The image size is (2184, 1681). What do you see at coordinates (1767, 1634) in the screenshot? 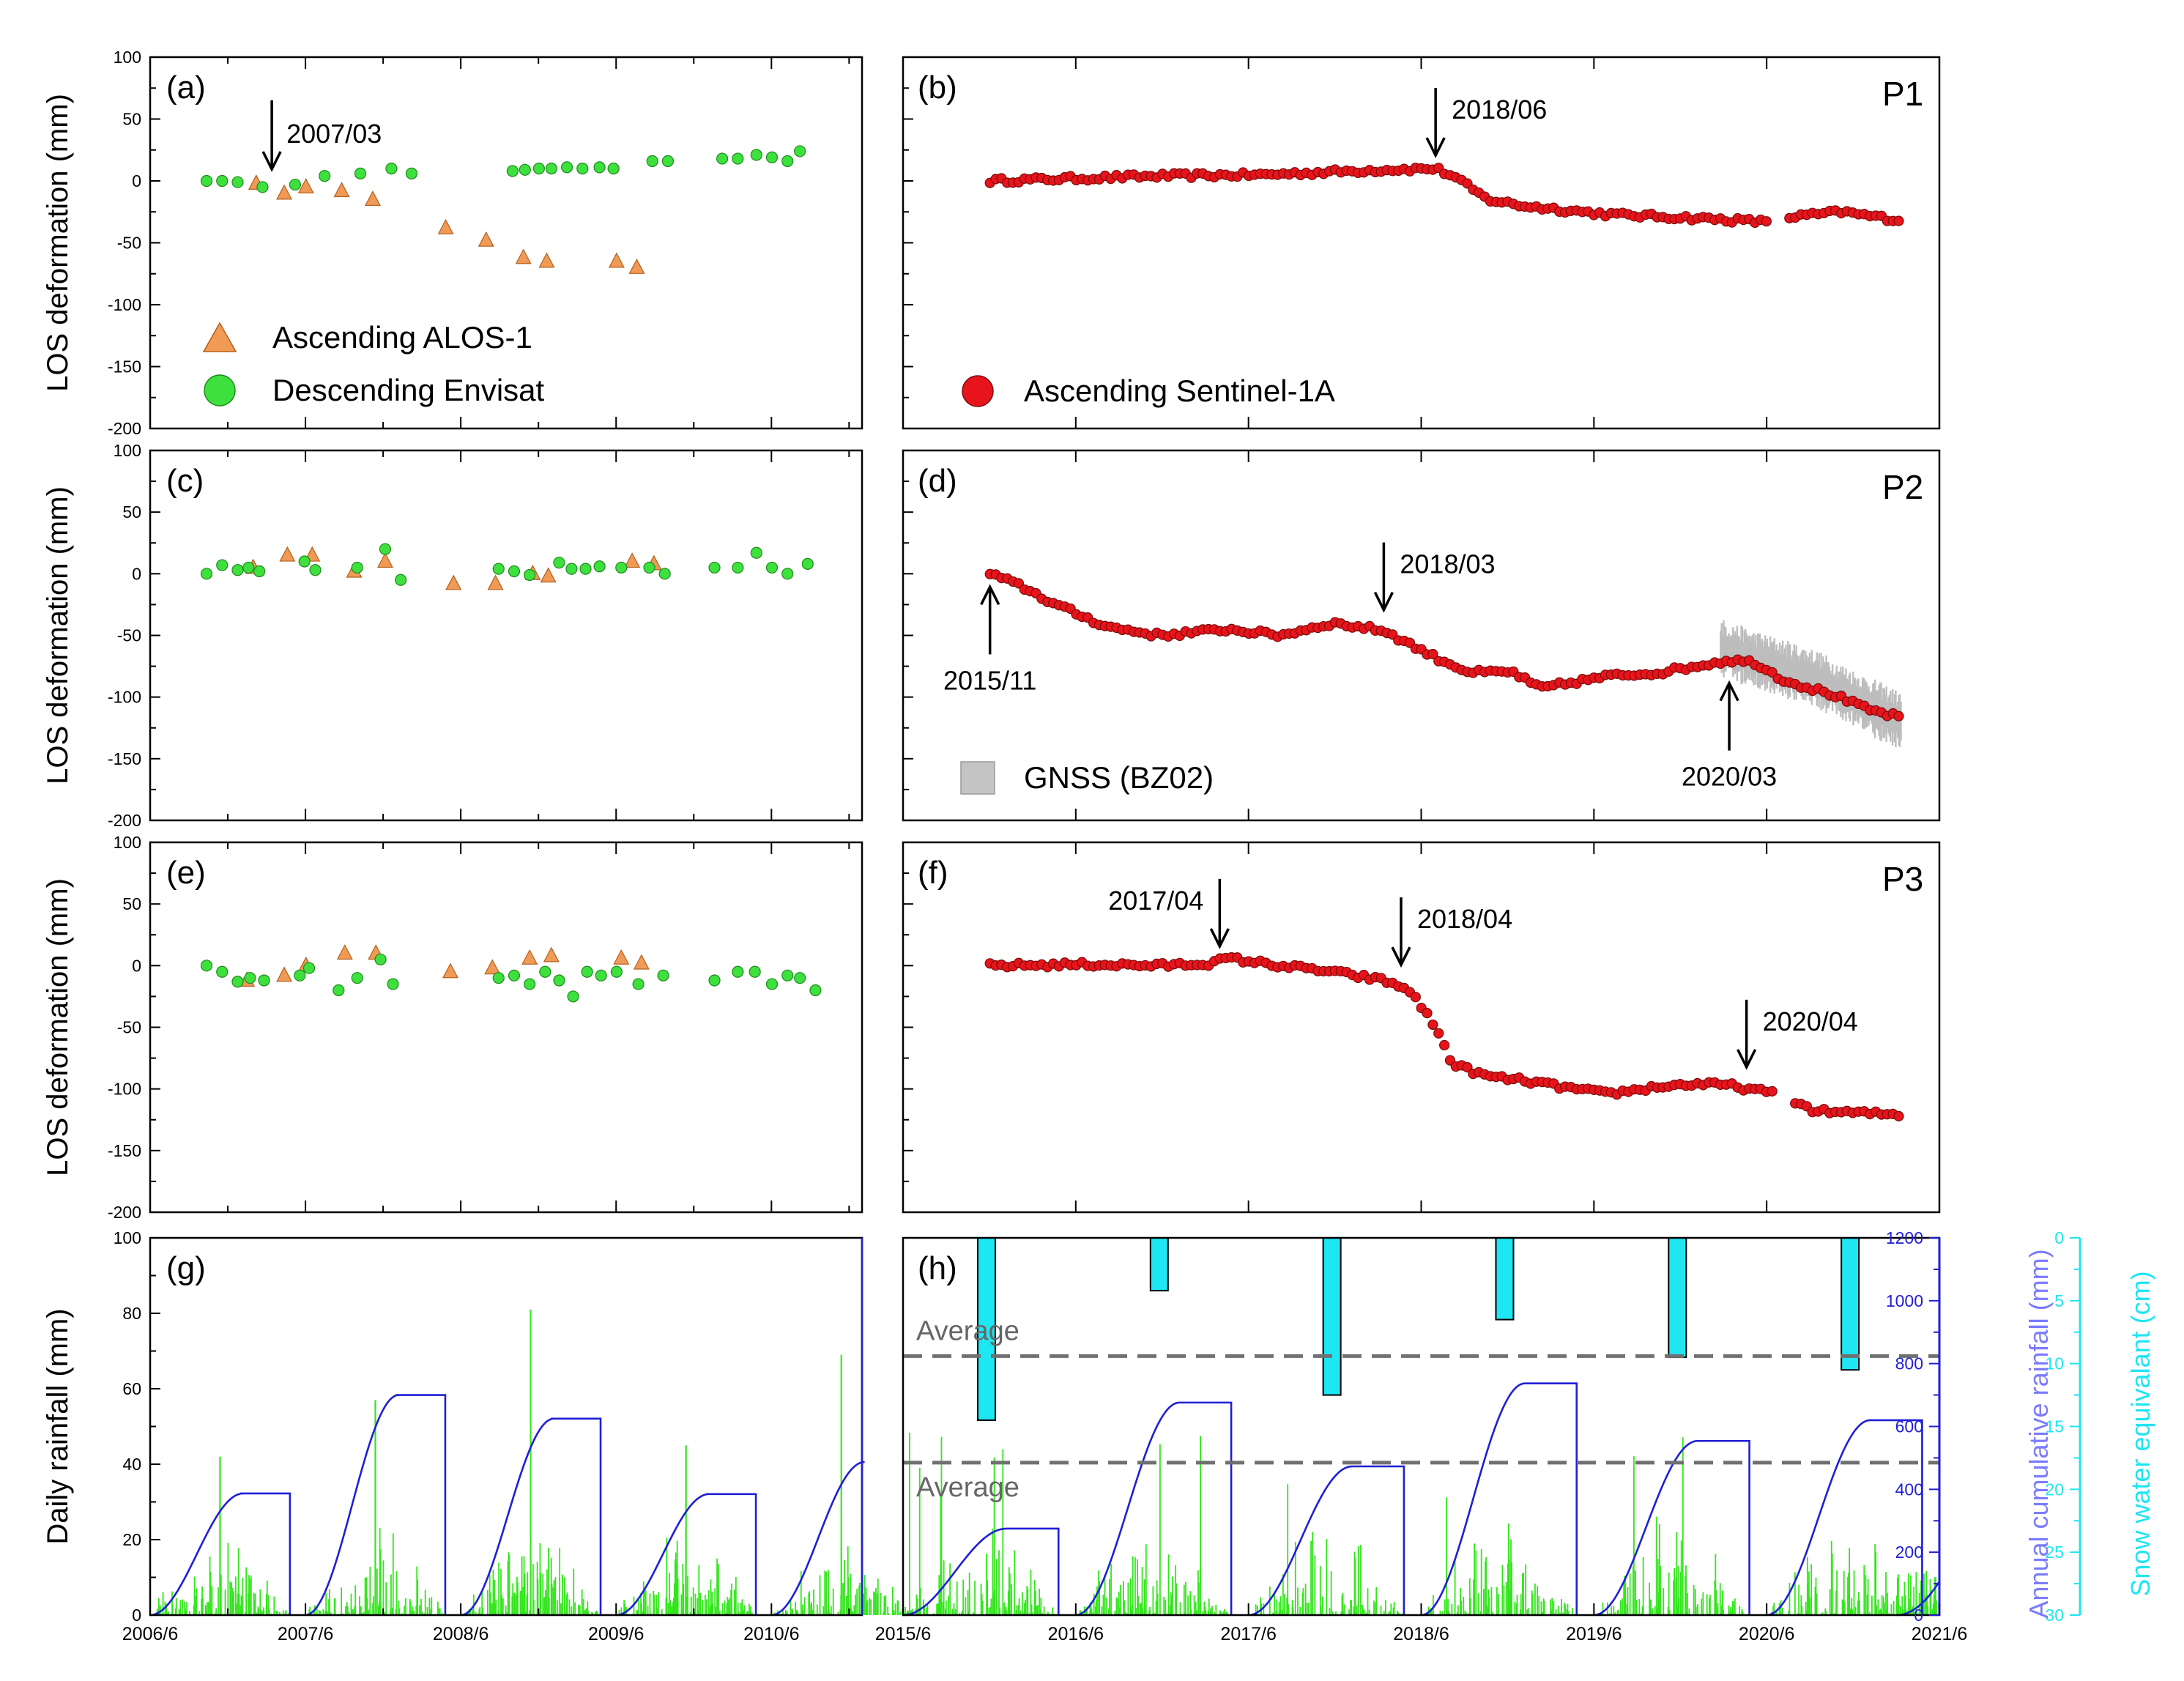
I see `panel-h-xtick-label-5: 2020/6` at bounding box center [1767, 1634].